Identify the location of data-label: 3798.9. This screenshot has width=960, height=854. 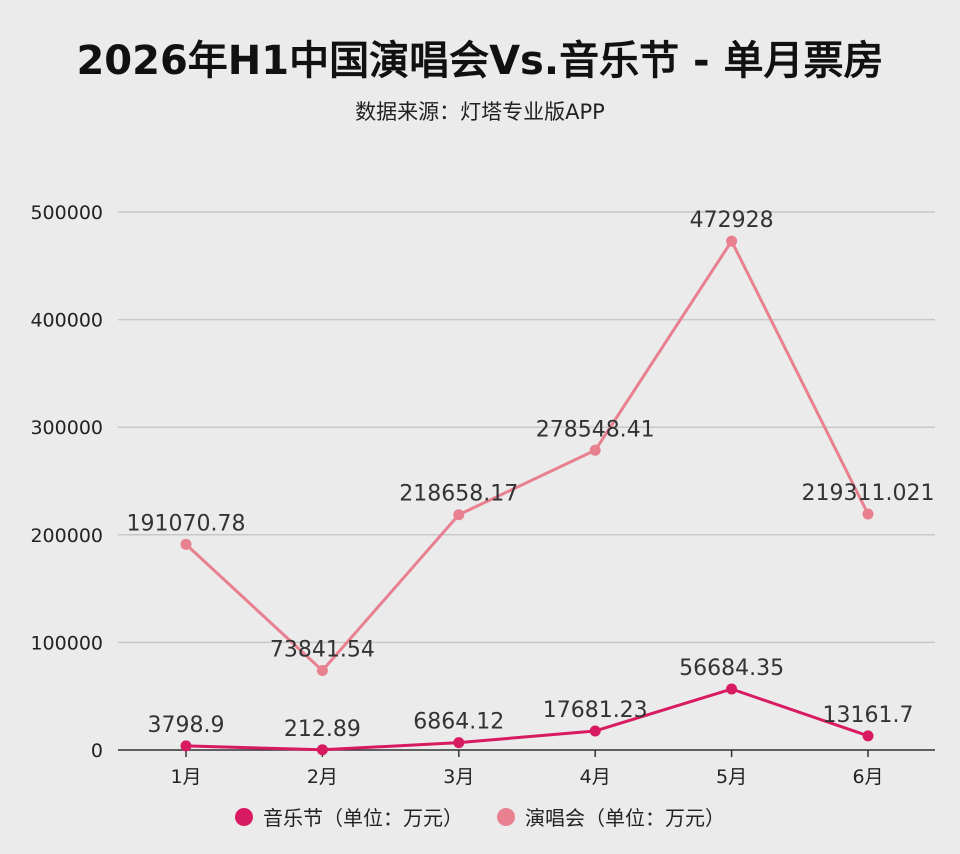
(186, 725).